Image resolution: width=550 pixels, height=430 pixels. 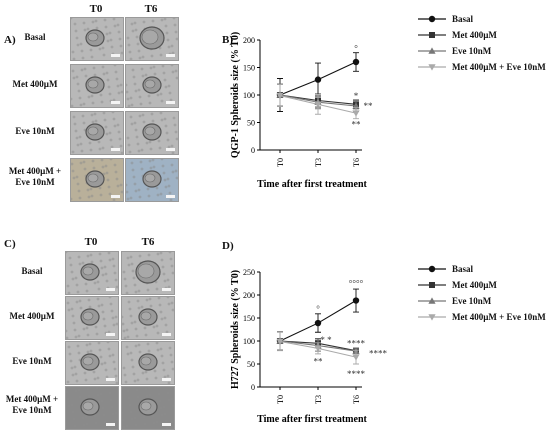 I want to click on micrograph-a-3-t0, so click(x=97, y=180).